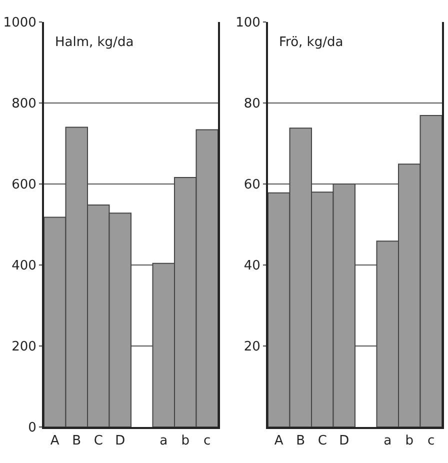  What do you see at coordinates (252, 185) in the screenshot?
I see `y-tick-label: 60` at bounding box center [252, 185].